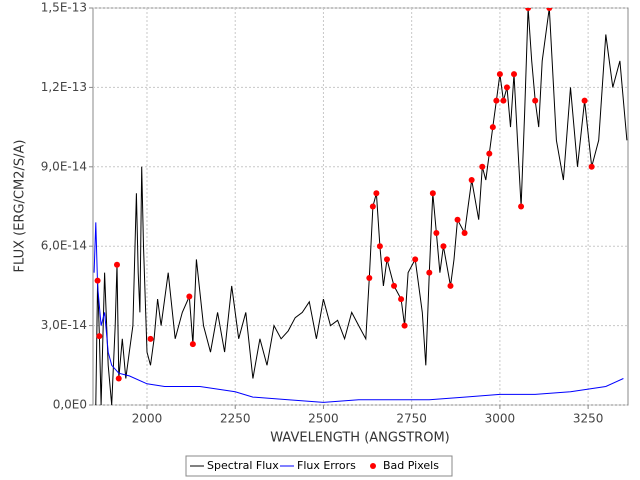  Describe the element at coordinates (64, 166) in the screenshot. I see `y-tick-label: 9,0E-14` at that location.